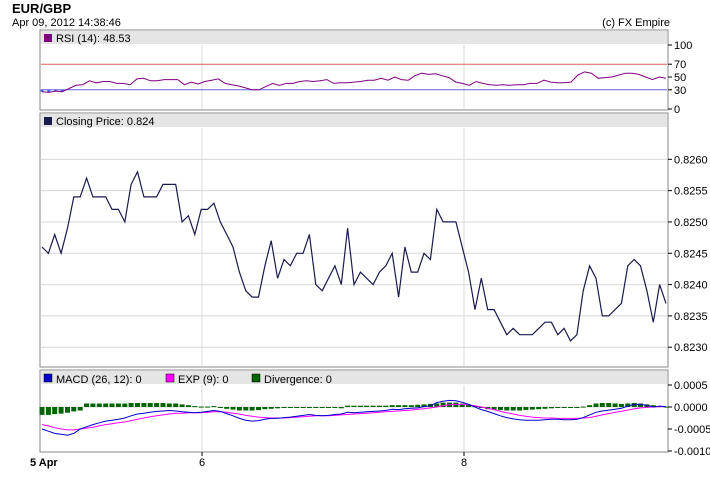 The width and height of the screenshot is (710, 487). Describe the element at coordinates (691, 386) in the screenshot. I see `macd-tick-label: 0.0005` at that location.